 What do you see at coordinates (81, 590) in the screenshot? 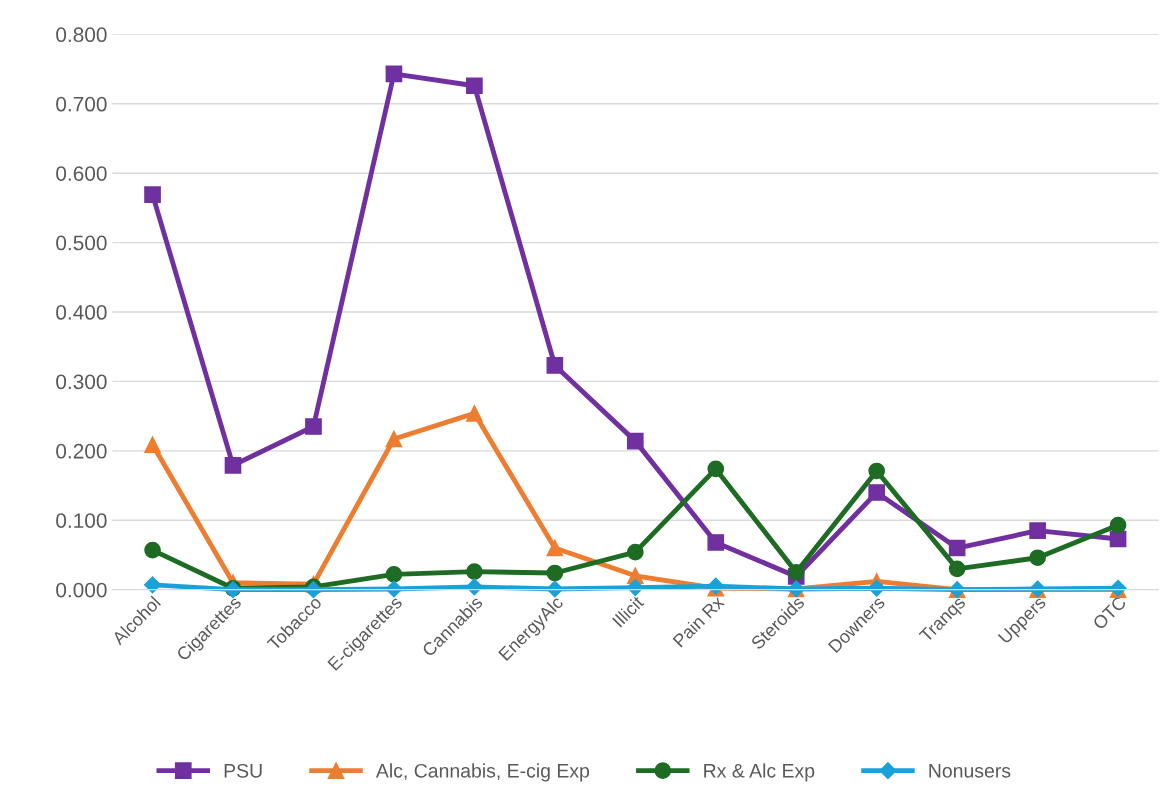
I see `y-tick-label: 0.000` at bounding box center [81, 590].